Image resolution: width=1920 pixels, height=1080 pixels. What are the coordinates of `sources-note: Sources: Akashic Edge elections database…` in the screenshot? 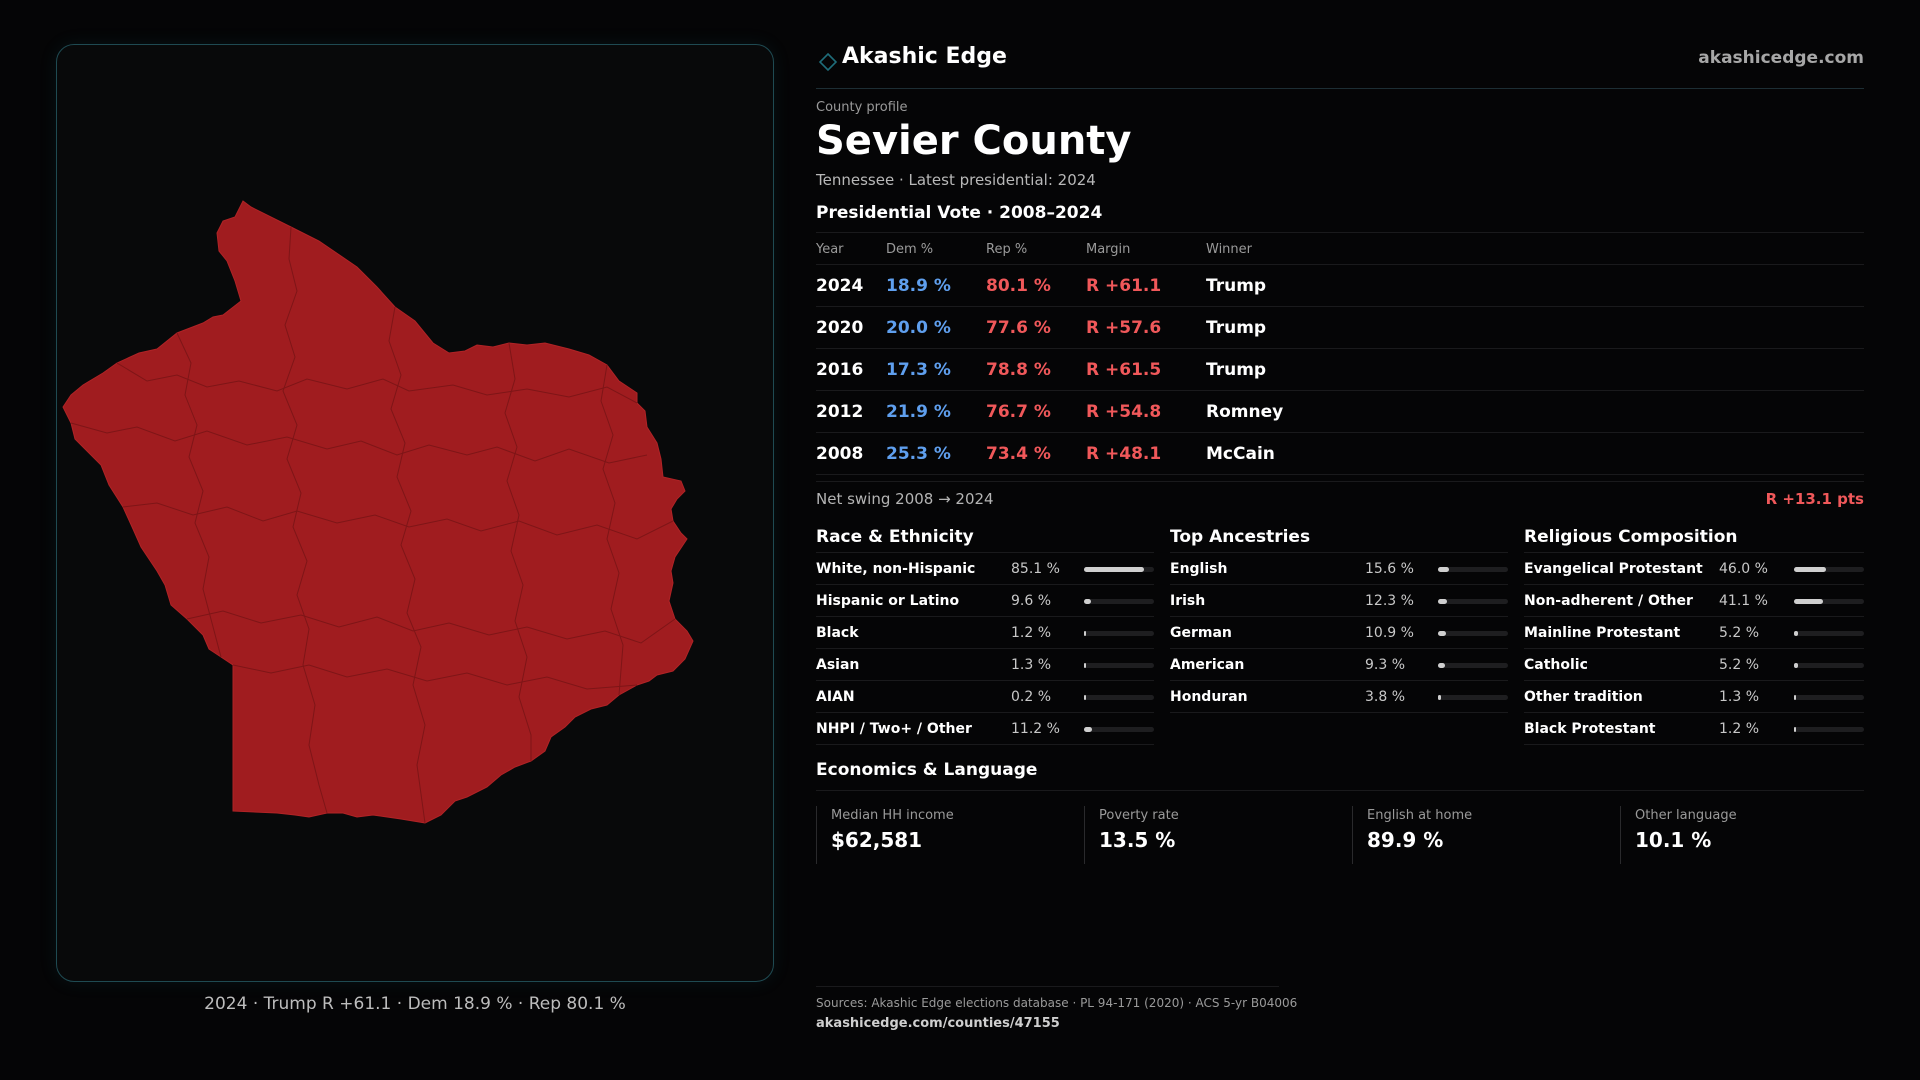 It's located at (1057, 1003).